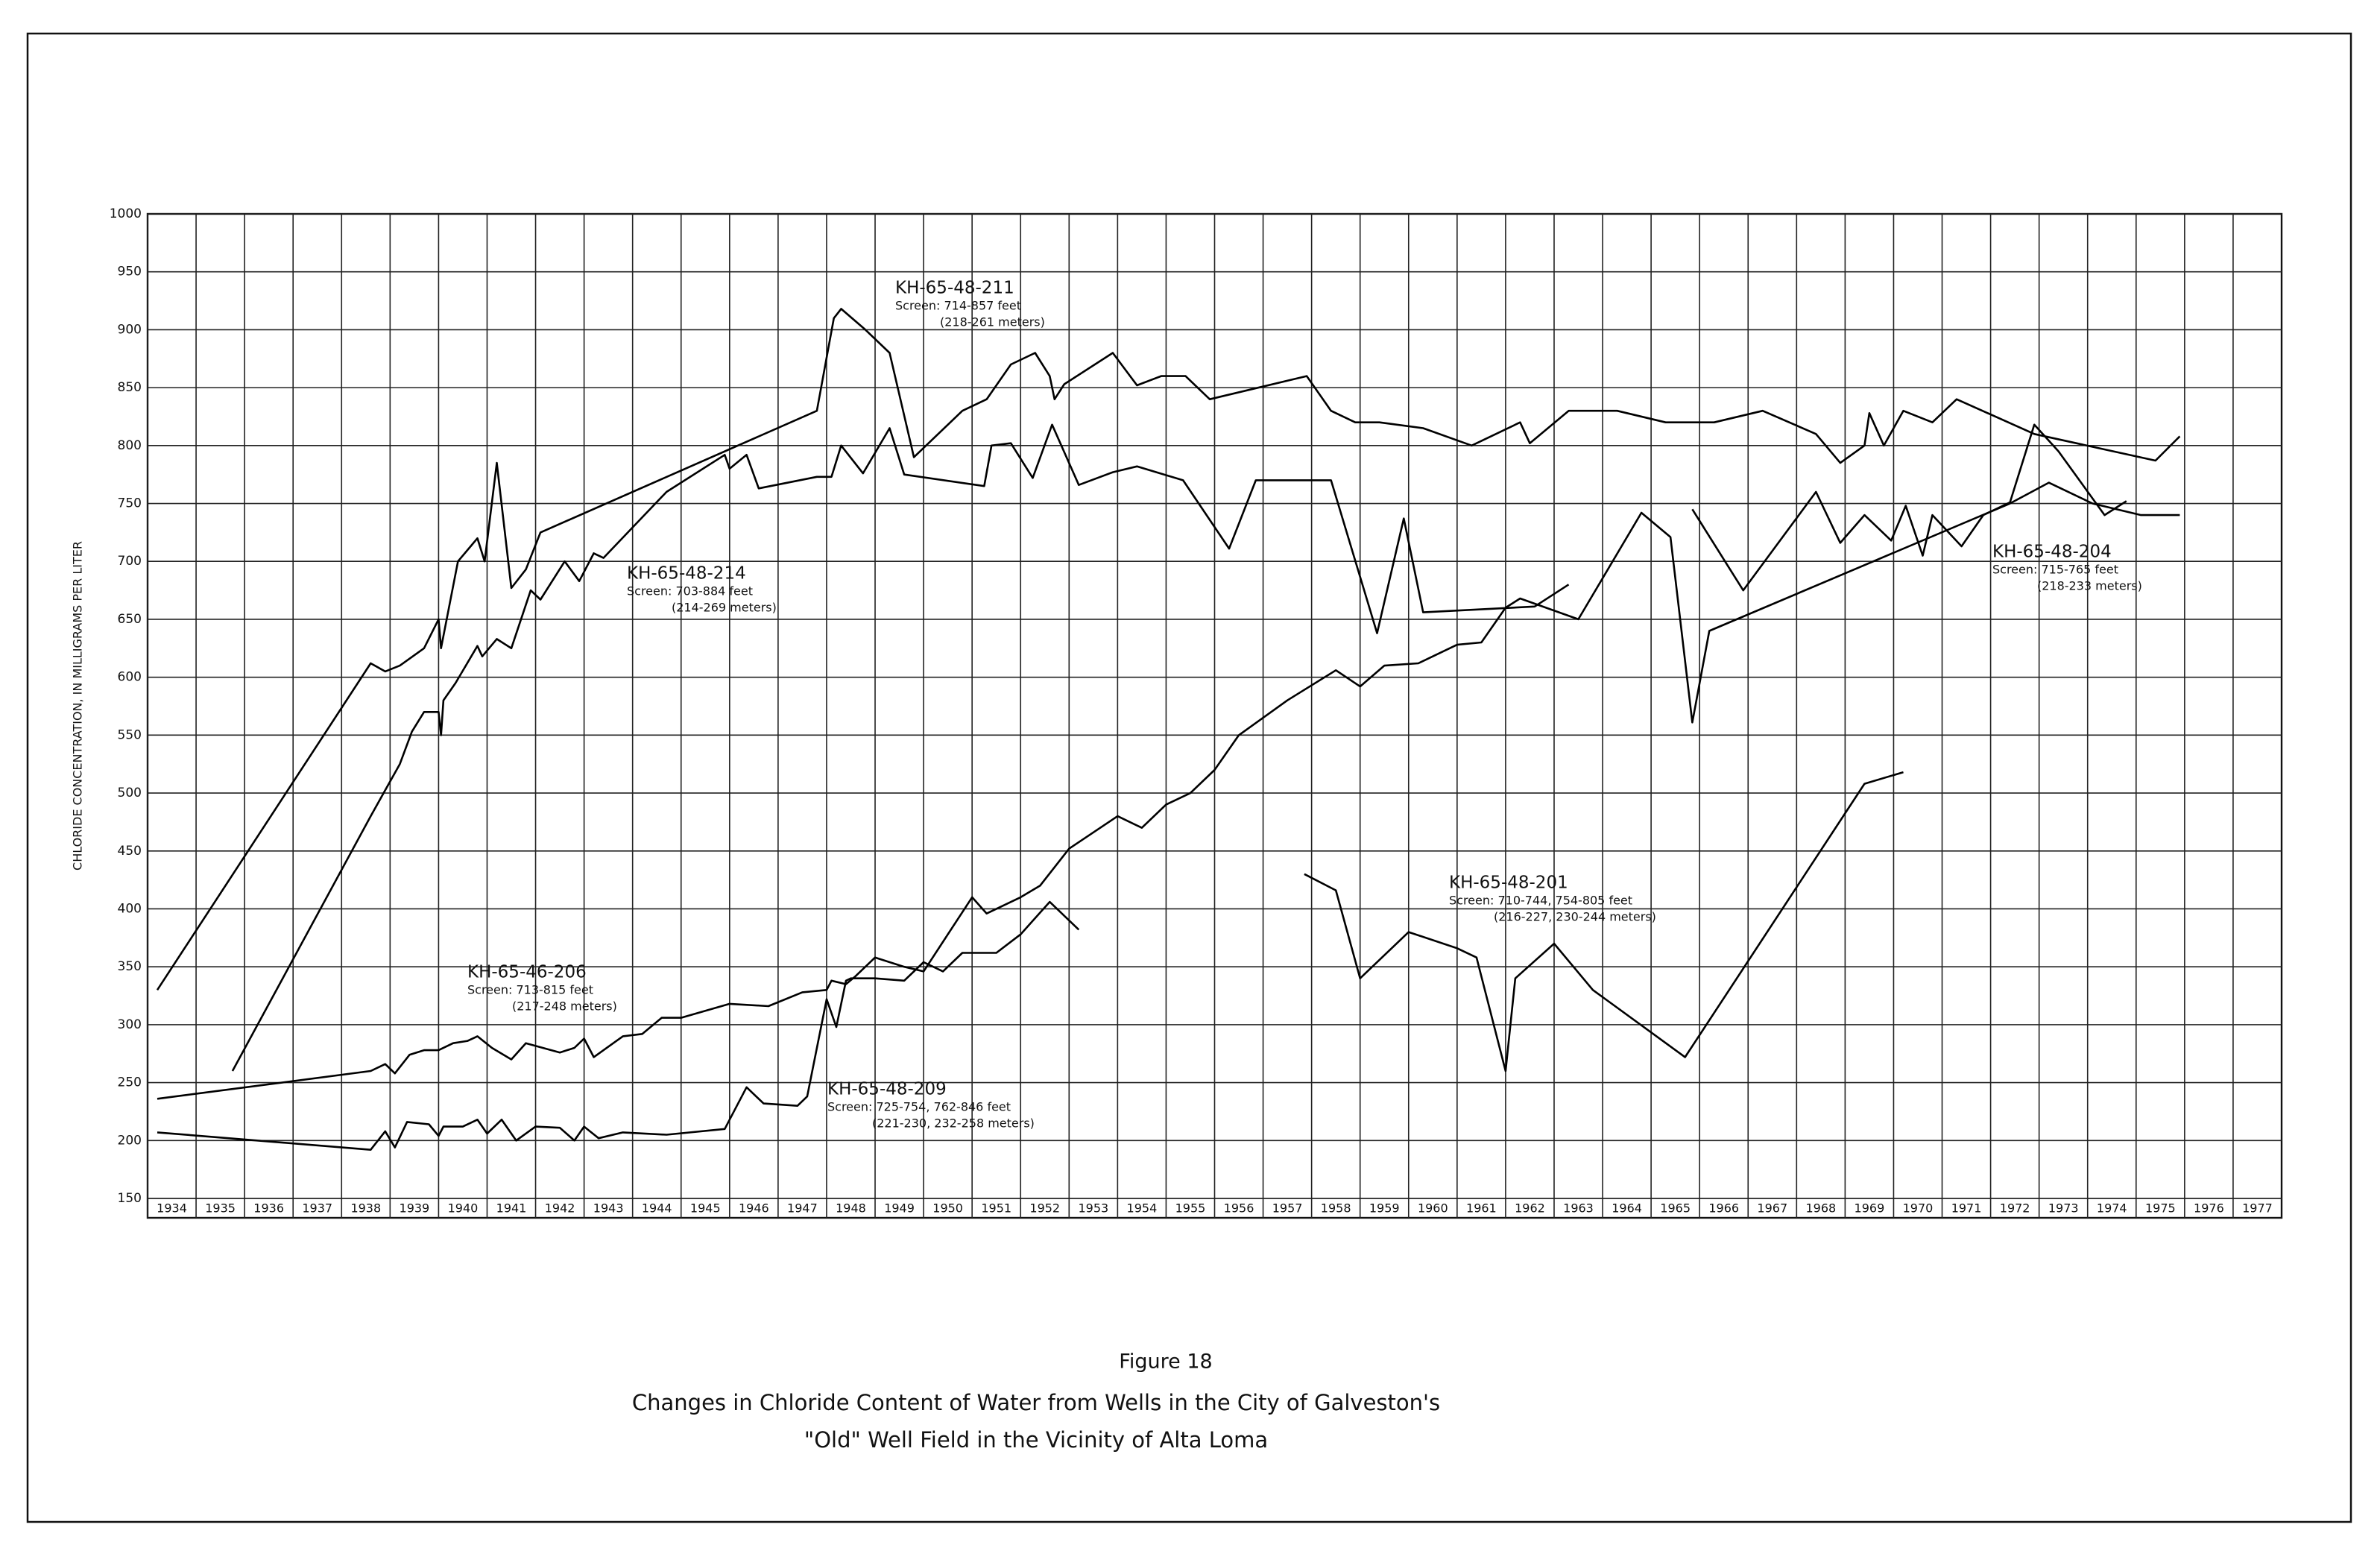 This screenshot has height=1545, width=2380. What do you see at coordinates (511, 1208) in the screenshot?
I see `x-tick-label: 1941` at bounding box center [511, 1208].